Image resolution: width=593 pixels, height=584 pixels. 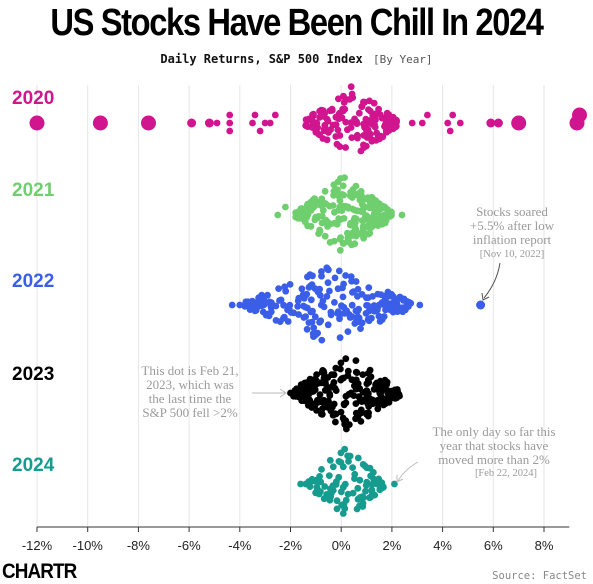 What do you see at coordinates (190, 384) in the screenshot?
I see `annotation-2023-text: 2023, which was` at bounding box center [190, 384].